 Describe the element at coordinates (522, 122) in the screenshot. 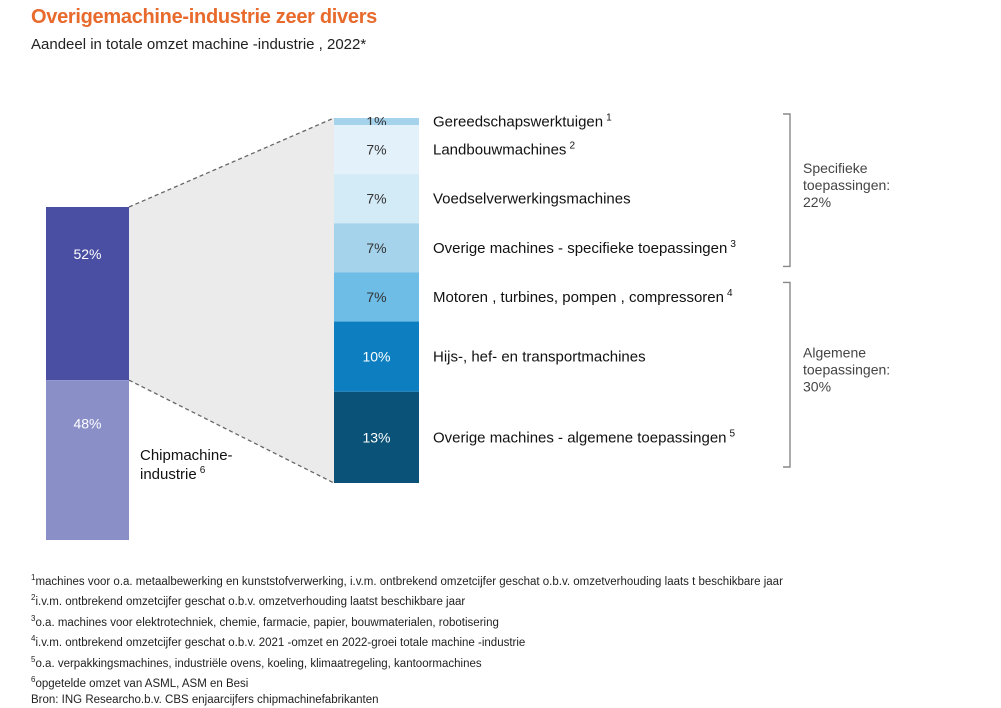

I see `right-category-label: Gereedschapswerktuigen 1` at that location.